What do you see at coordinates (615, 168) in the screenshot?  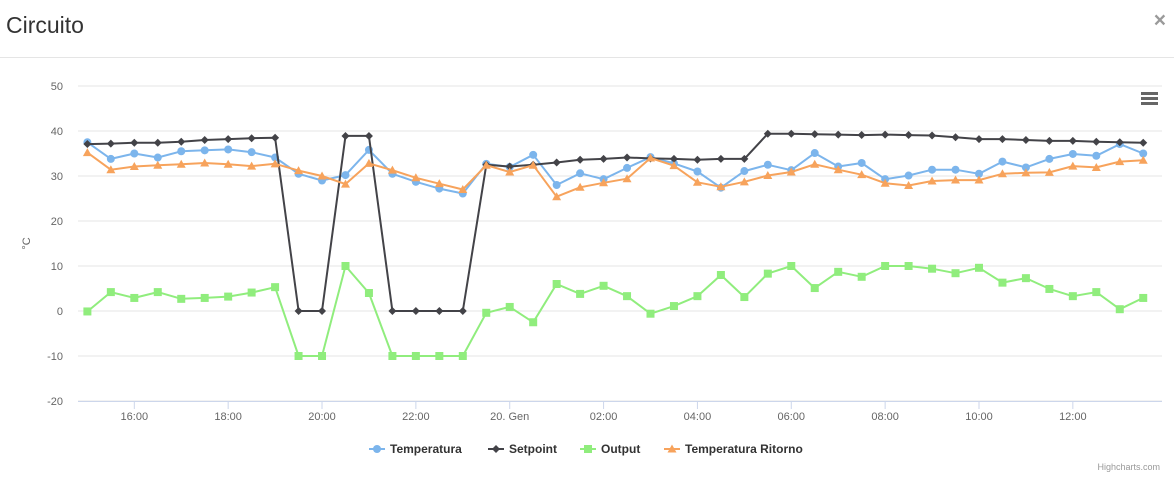 I see `series-line-temperatura` at bounding box center [615, 168].